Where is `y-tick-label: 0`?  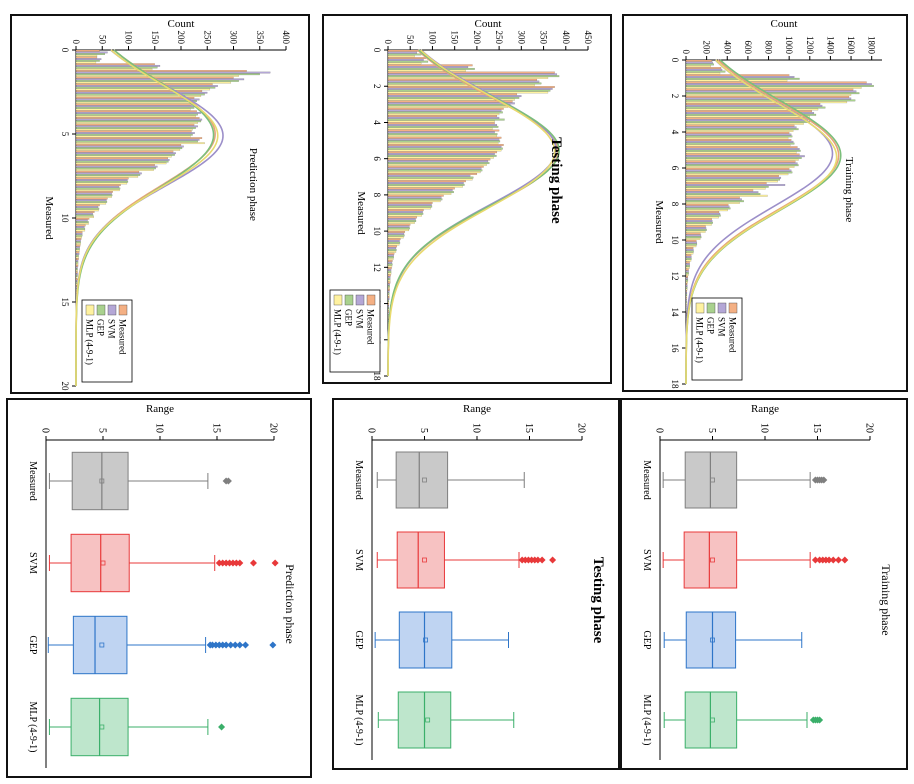
y-tick-label: 0 is located at coordinates (371, 430).